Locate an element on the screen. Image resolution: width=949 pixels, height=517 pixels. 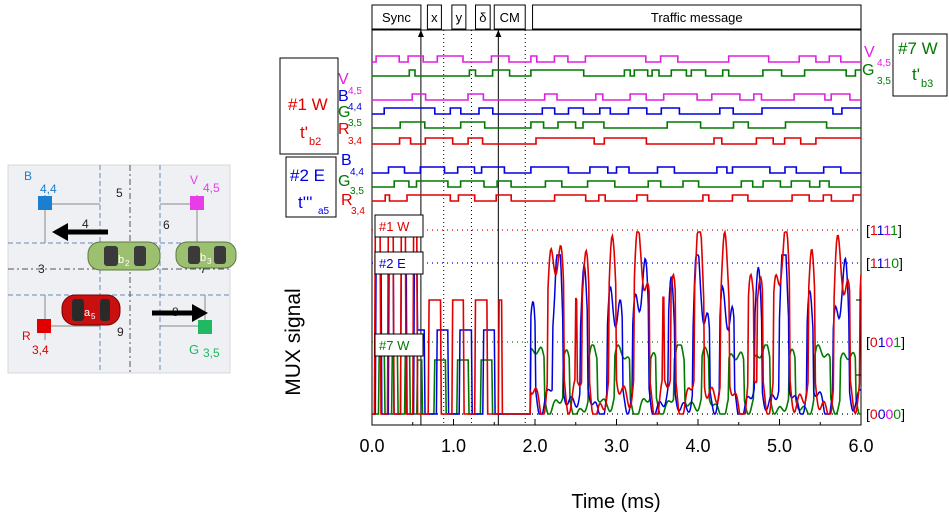
group-2-title: #2 E is located at coordinates (307, 175).